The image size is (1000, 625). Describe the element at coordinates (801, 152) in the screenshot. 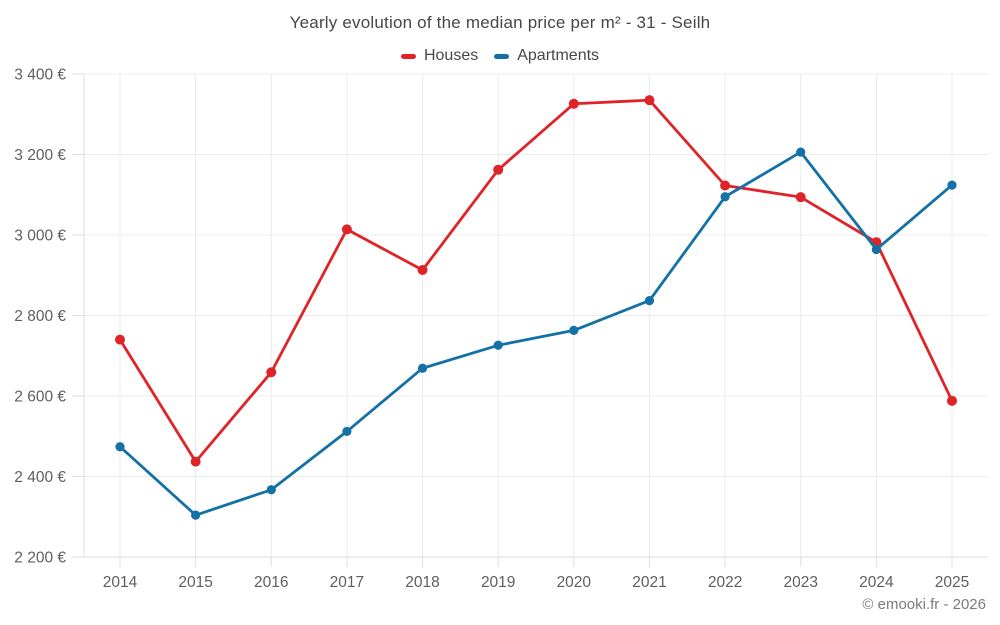

I see `apartments-point-2023` at that location.